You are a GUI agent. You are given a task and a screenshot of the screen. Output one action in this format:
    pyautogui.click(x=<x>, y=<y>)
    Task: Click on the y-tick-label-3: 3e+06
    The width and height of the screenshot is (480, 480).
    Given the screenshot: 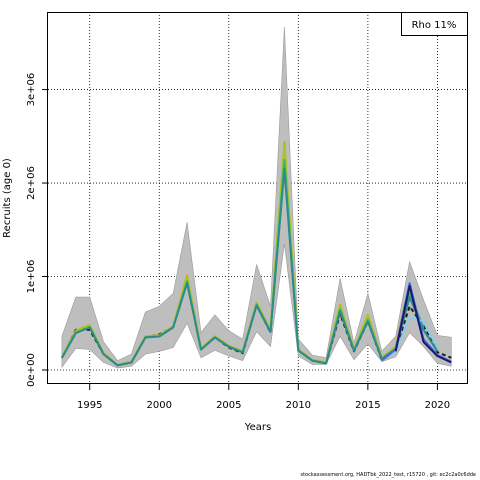 What is the action you would take?
    pyautogui.click(x=31, y=90)
    